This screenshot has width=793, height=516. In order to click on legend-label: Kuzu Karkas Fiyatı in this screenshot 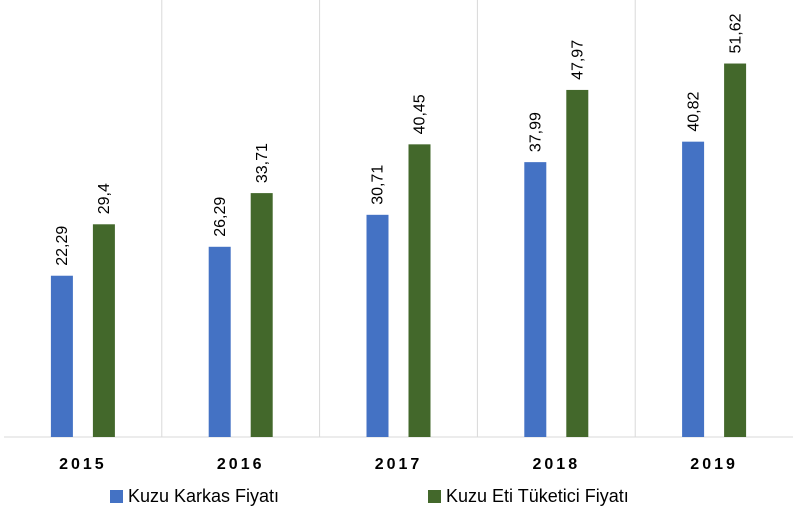, I will do `click(203, 496)`.